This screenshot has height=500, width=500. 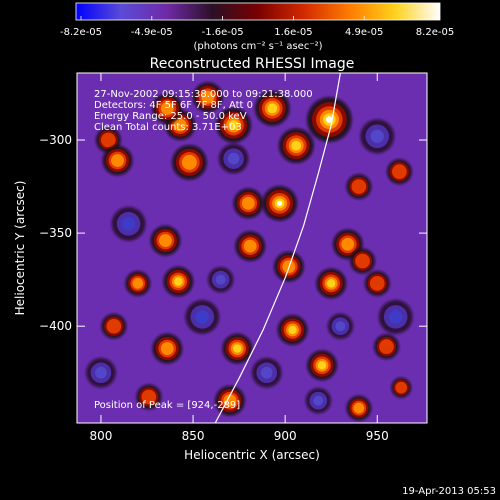 I want to click on annotation-detectors: Detectors: 4F 5F 6F 7F 8F, Att 0, so click(x=173, y=105).